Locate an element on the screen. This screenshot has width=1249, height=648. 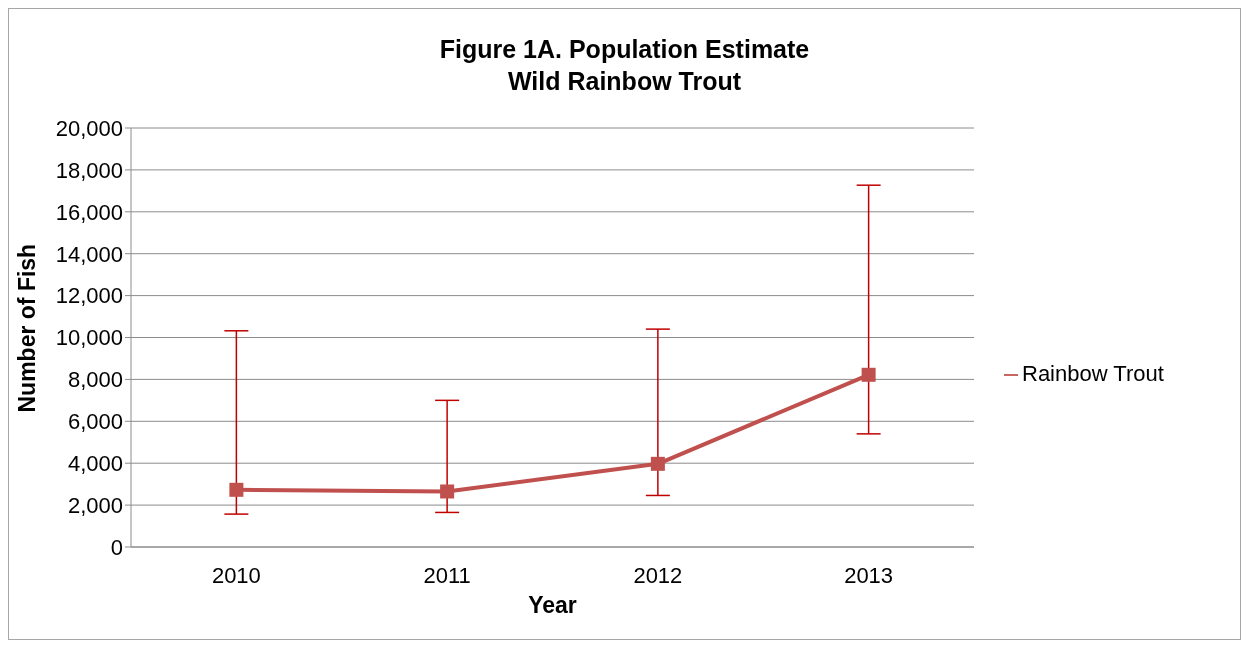
y-tick-label: 6,000 is located at coordinates (95, 422).